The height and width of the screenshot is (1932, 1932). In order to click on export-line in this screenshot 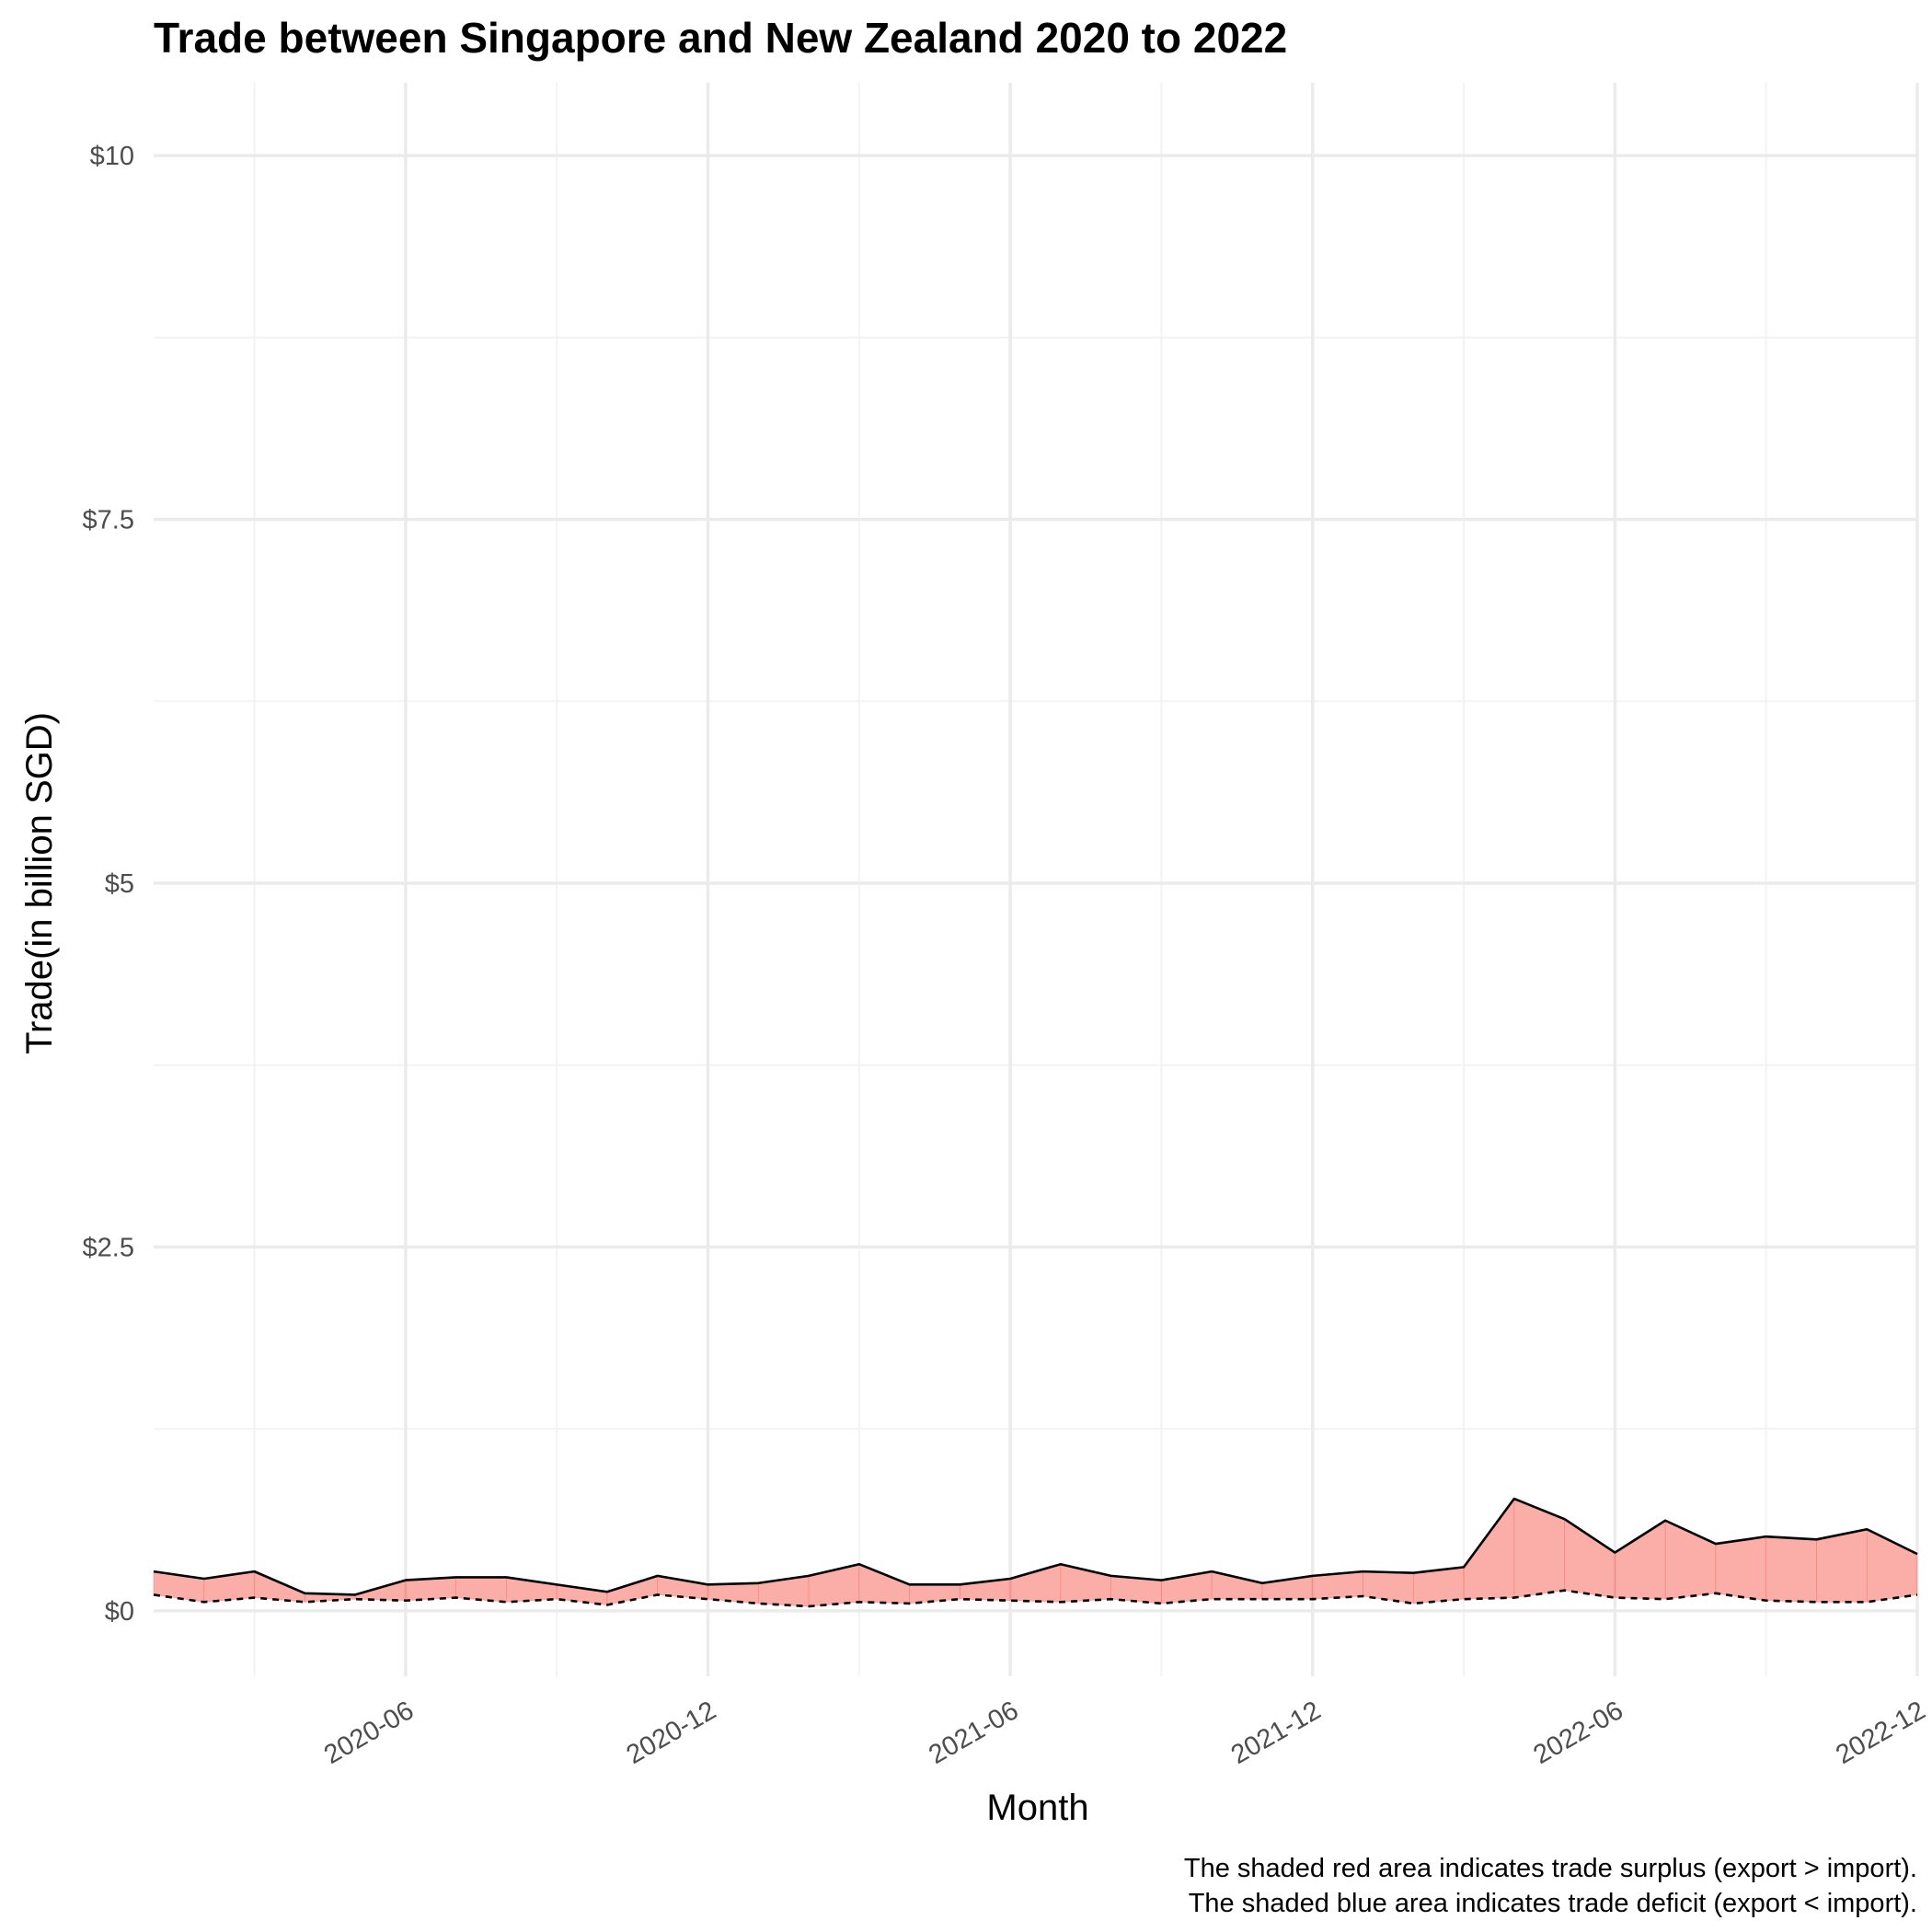, I will do `click(1035, 1546)`.